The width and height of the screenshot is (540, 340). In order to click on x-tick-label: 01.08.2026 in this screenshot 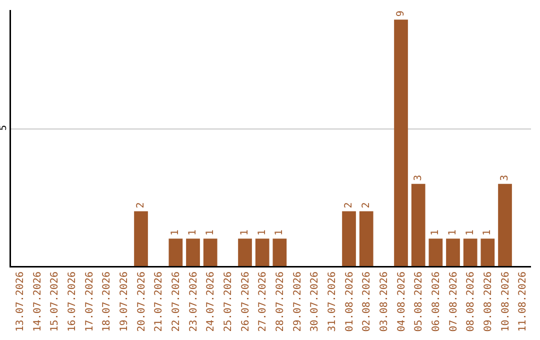, I will do `click(350, 302)`.